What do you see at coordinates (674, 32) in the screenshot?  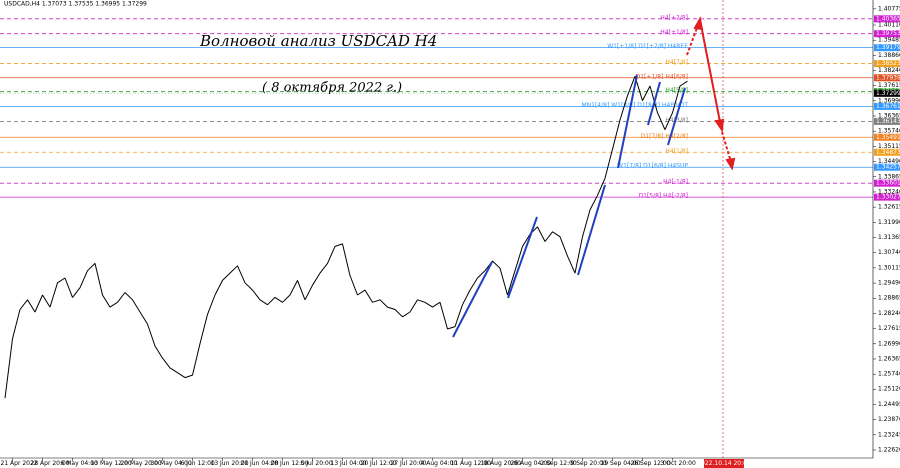 I see `level-label: H4[+1/8]` at bounding box center [674, 32].